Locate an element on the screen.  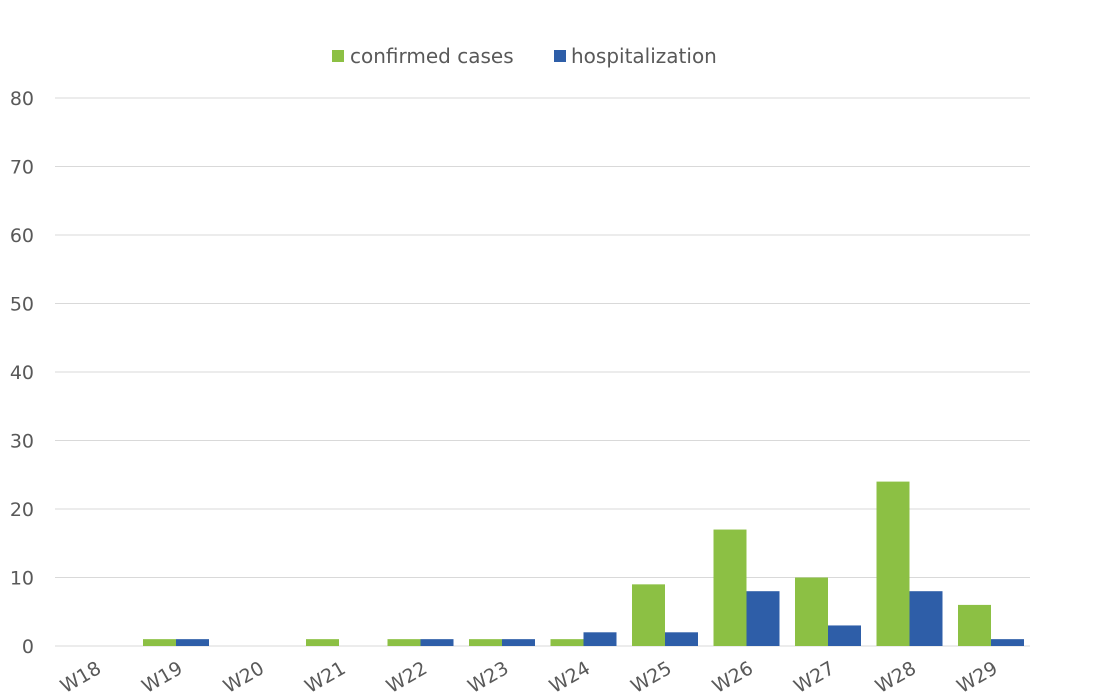
bar-confirmed-cases-W19 is located at coordinates (159, 642).